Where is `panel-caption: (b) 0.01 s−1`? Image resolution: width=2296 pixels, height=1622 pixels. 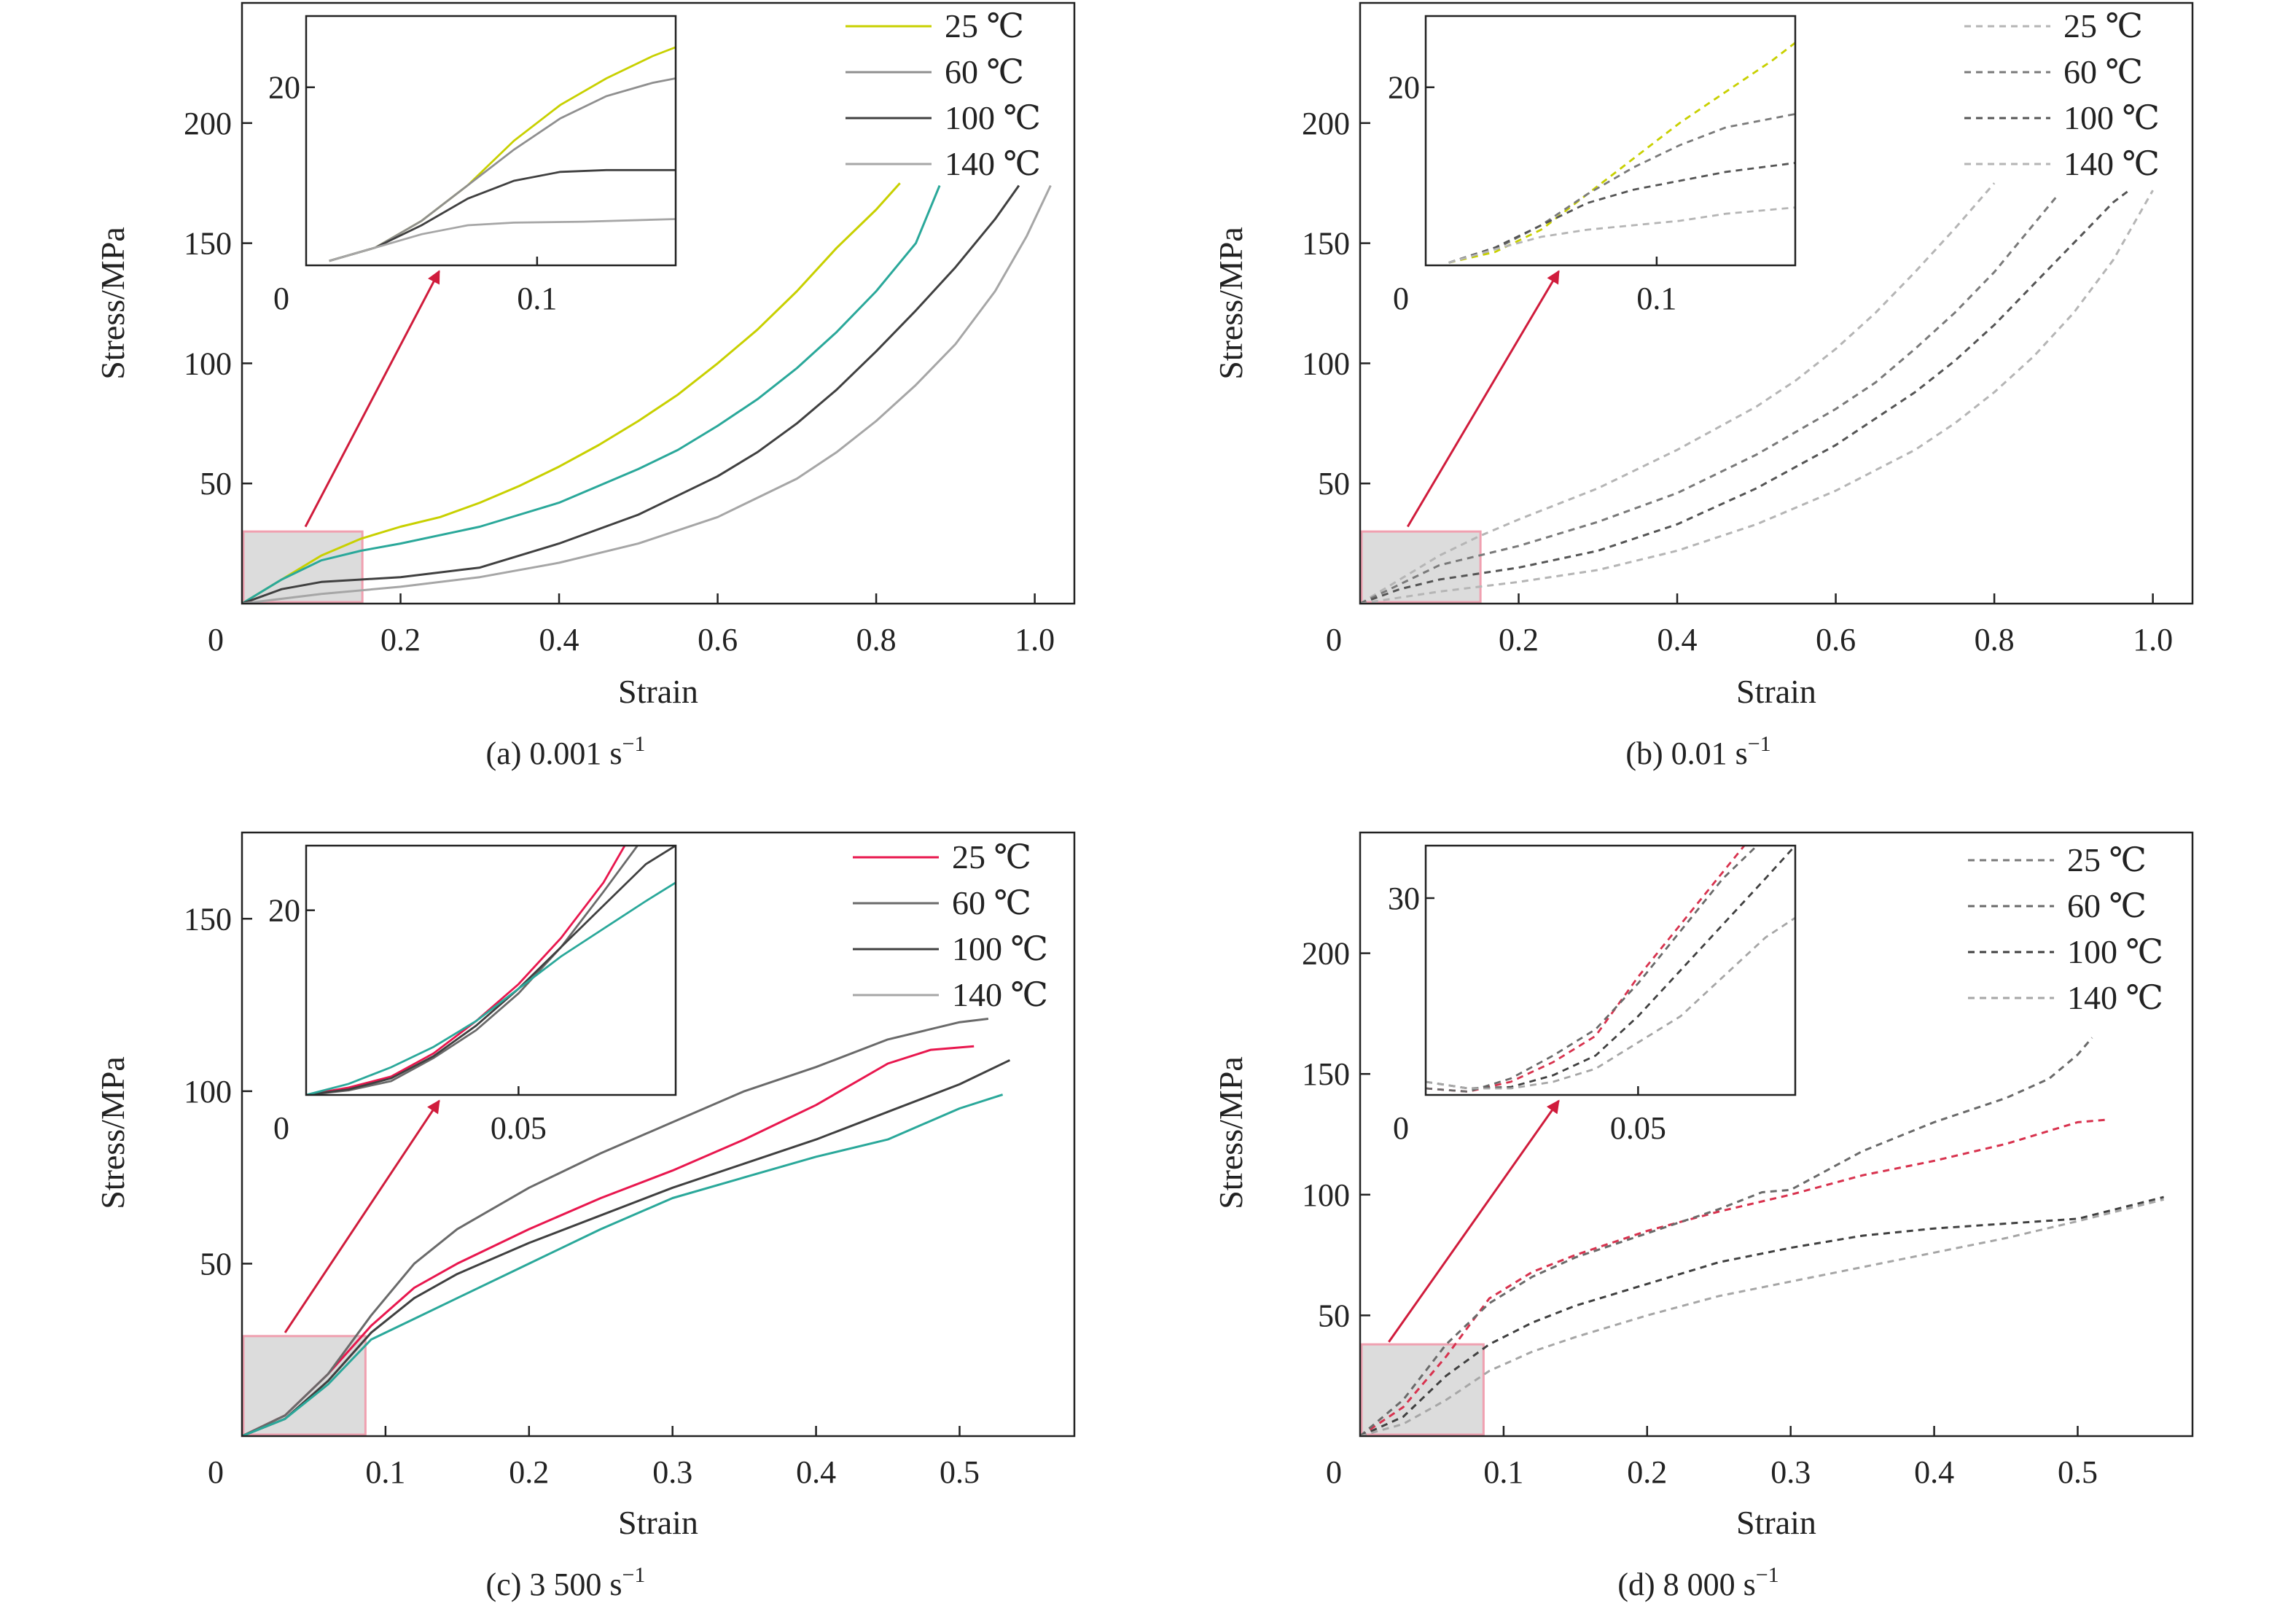
panel-caption: (b) 0.01 s−1 is located at coordinates (1697, 752).